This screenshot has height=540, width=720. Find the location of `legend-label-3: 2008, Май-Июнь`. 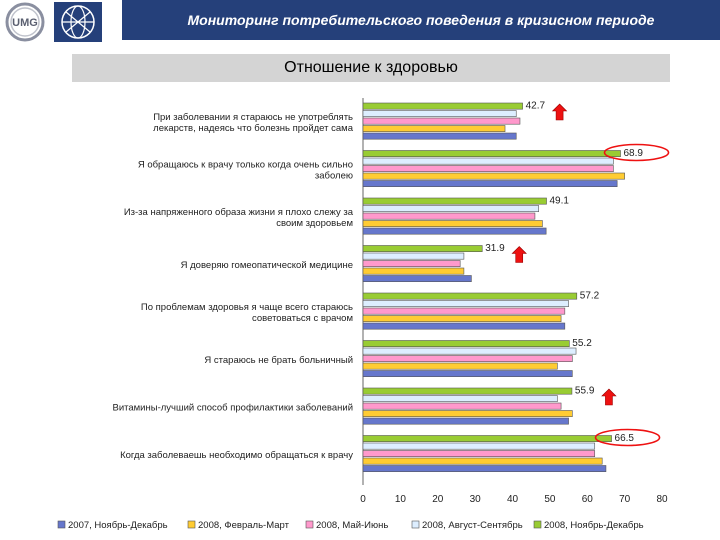

legend-label-3: 2008, Май-Июнь is located at coordinates (352, 525).